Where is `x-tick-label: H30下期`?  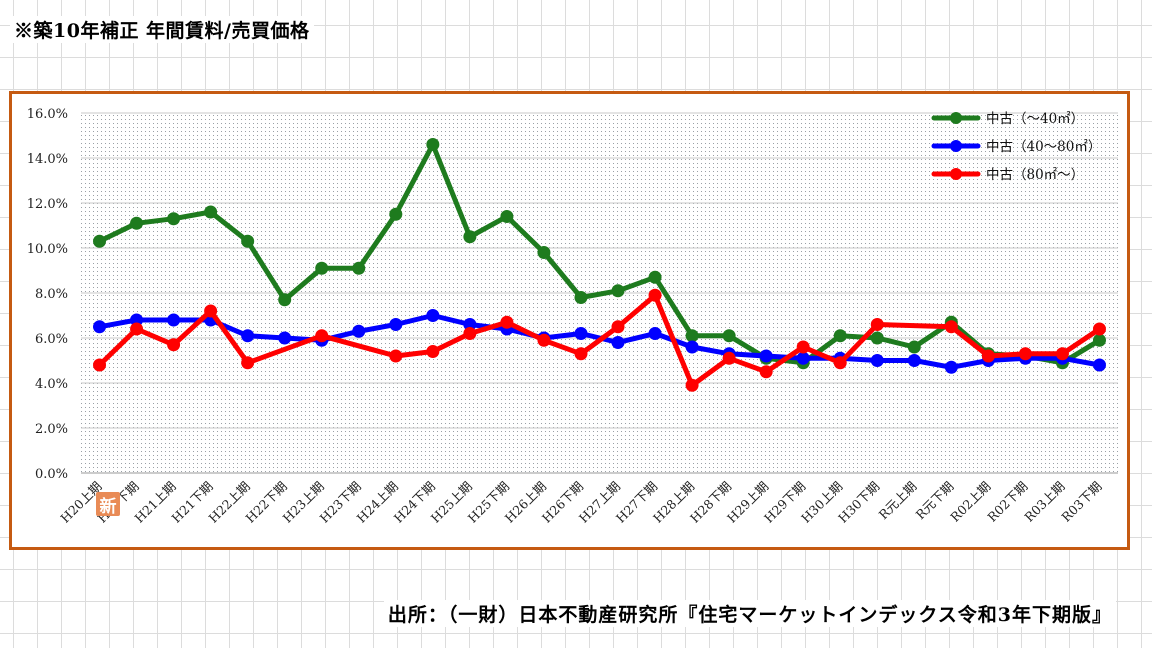 x-tick-label: H30下期 is located at coordinates (858, 502).